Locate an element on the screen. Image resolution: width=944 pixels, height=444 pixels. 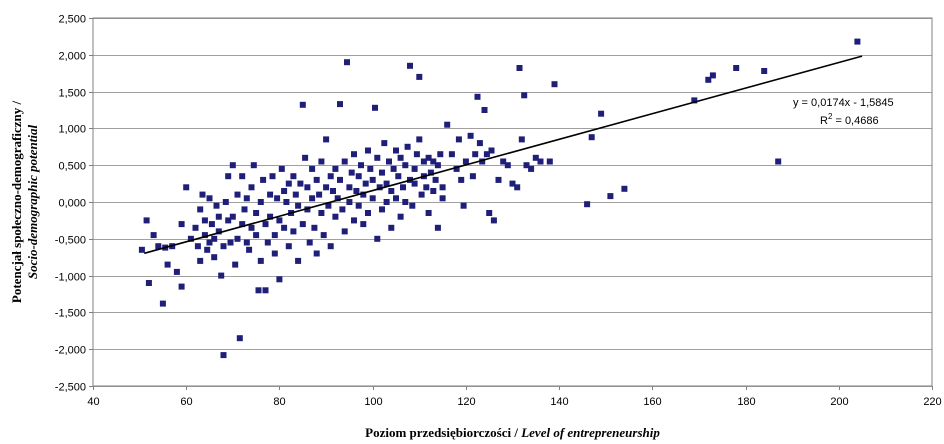
y-tick-label: 0,500 is located at coordinates (72, 167).